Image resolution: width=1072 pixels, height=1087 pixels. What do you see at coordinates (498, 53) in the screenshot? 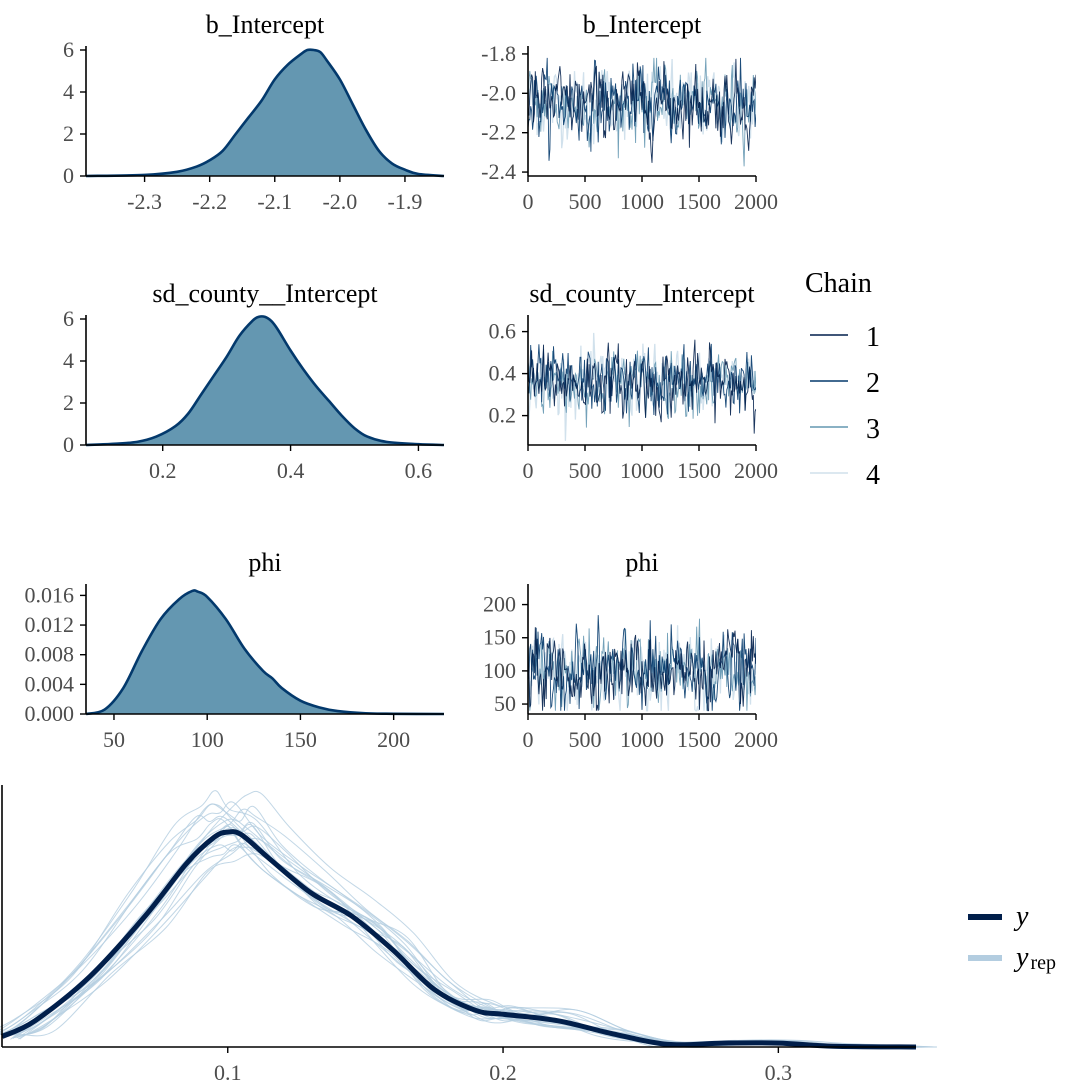
I see `y-tick-label: -1.8` at bounding box center [498, 53].